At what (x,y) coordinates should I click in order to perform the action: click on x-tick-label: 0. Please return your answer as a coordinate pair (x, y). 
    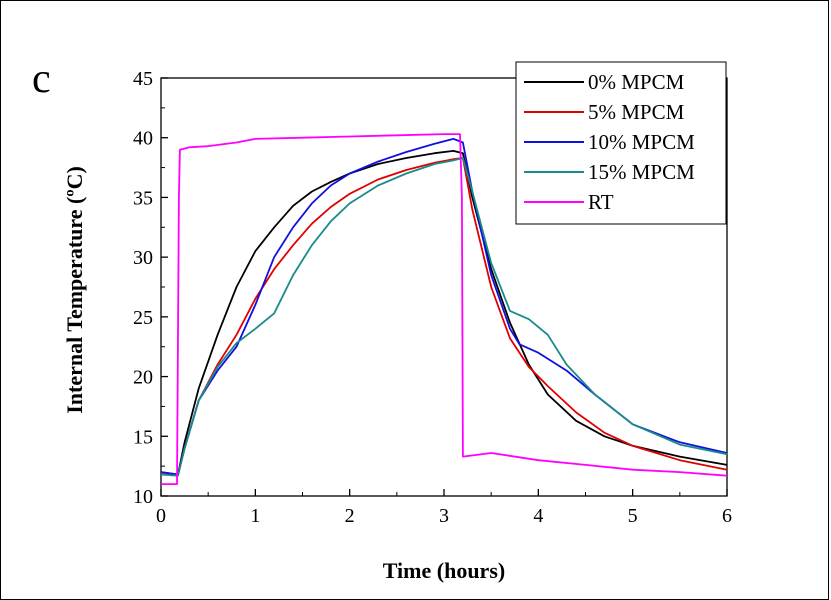
    Looking at the image, I should click on (161, 516).